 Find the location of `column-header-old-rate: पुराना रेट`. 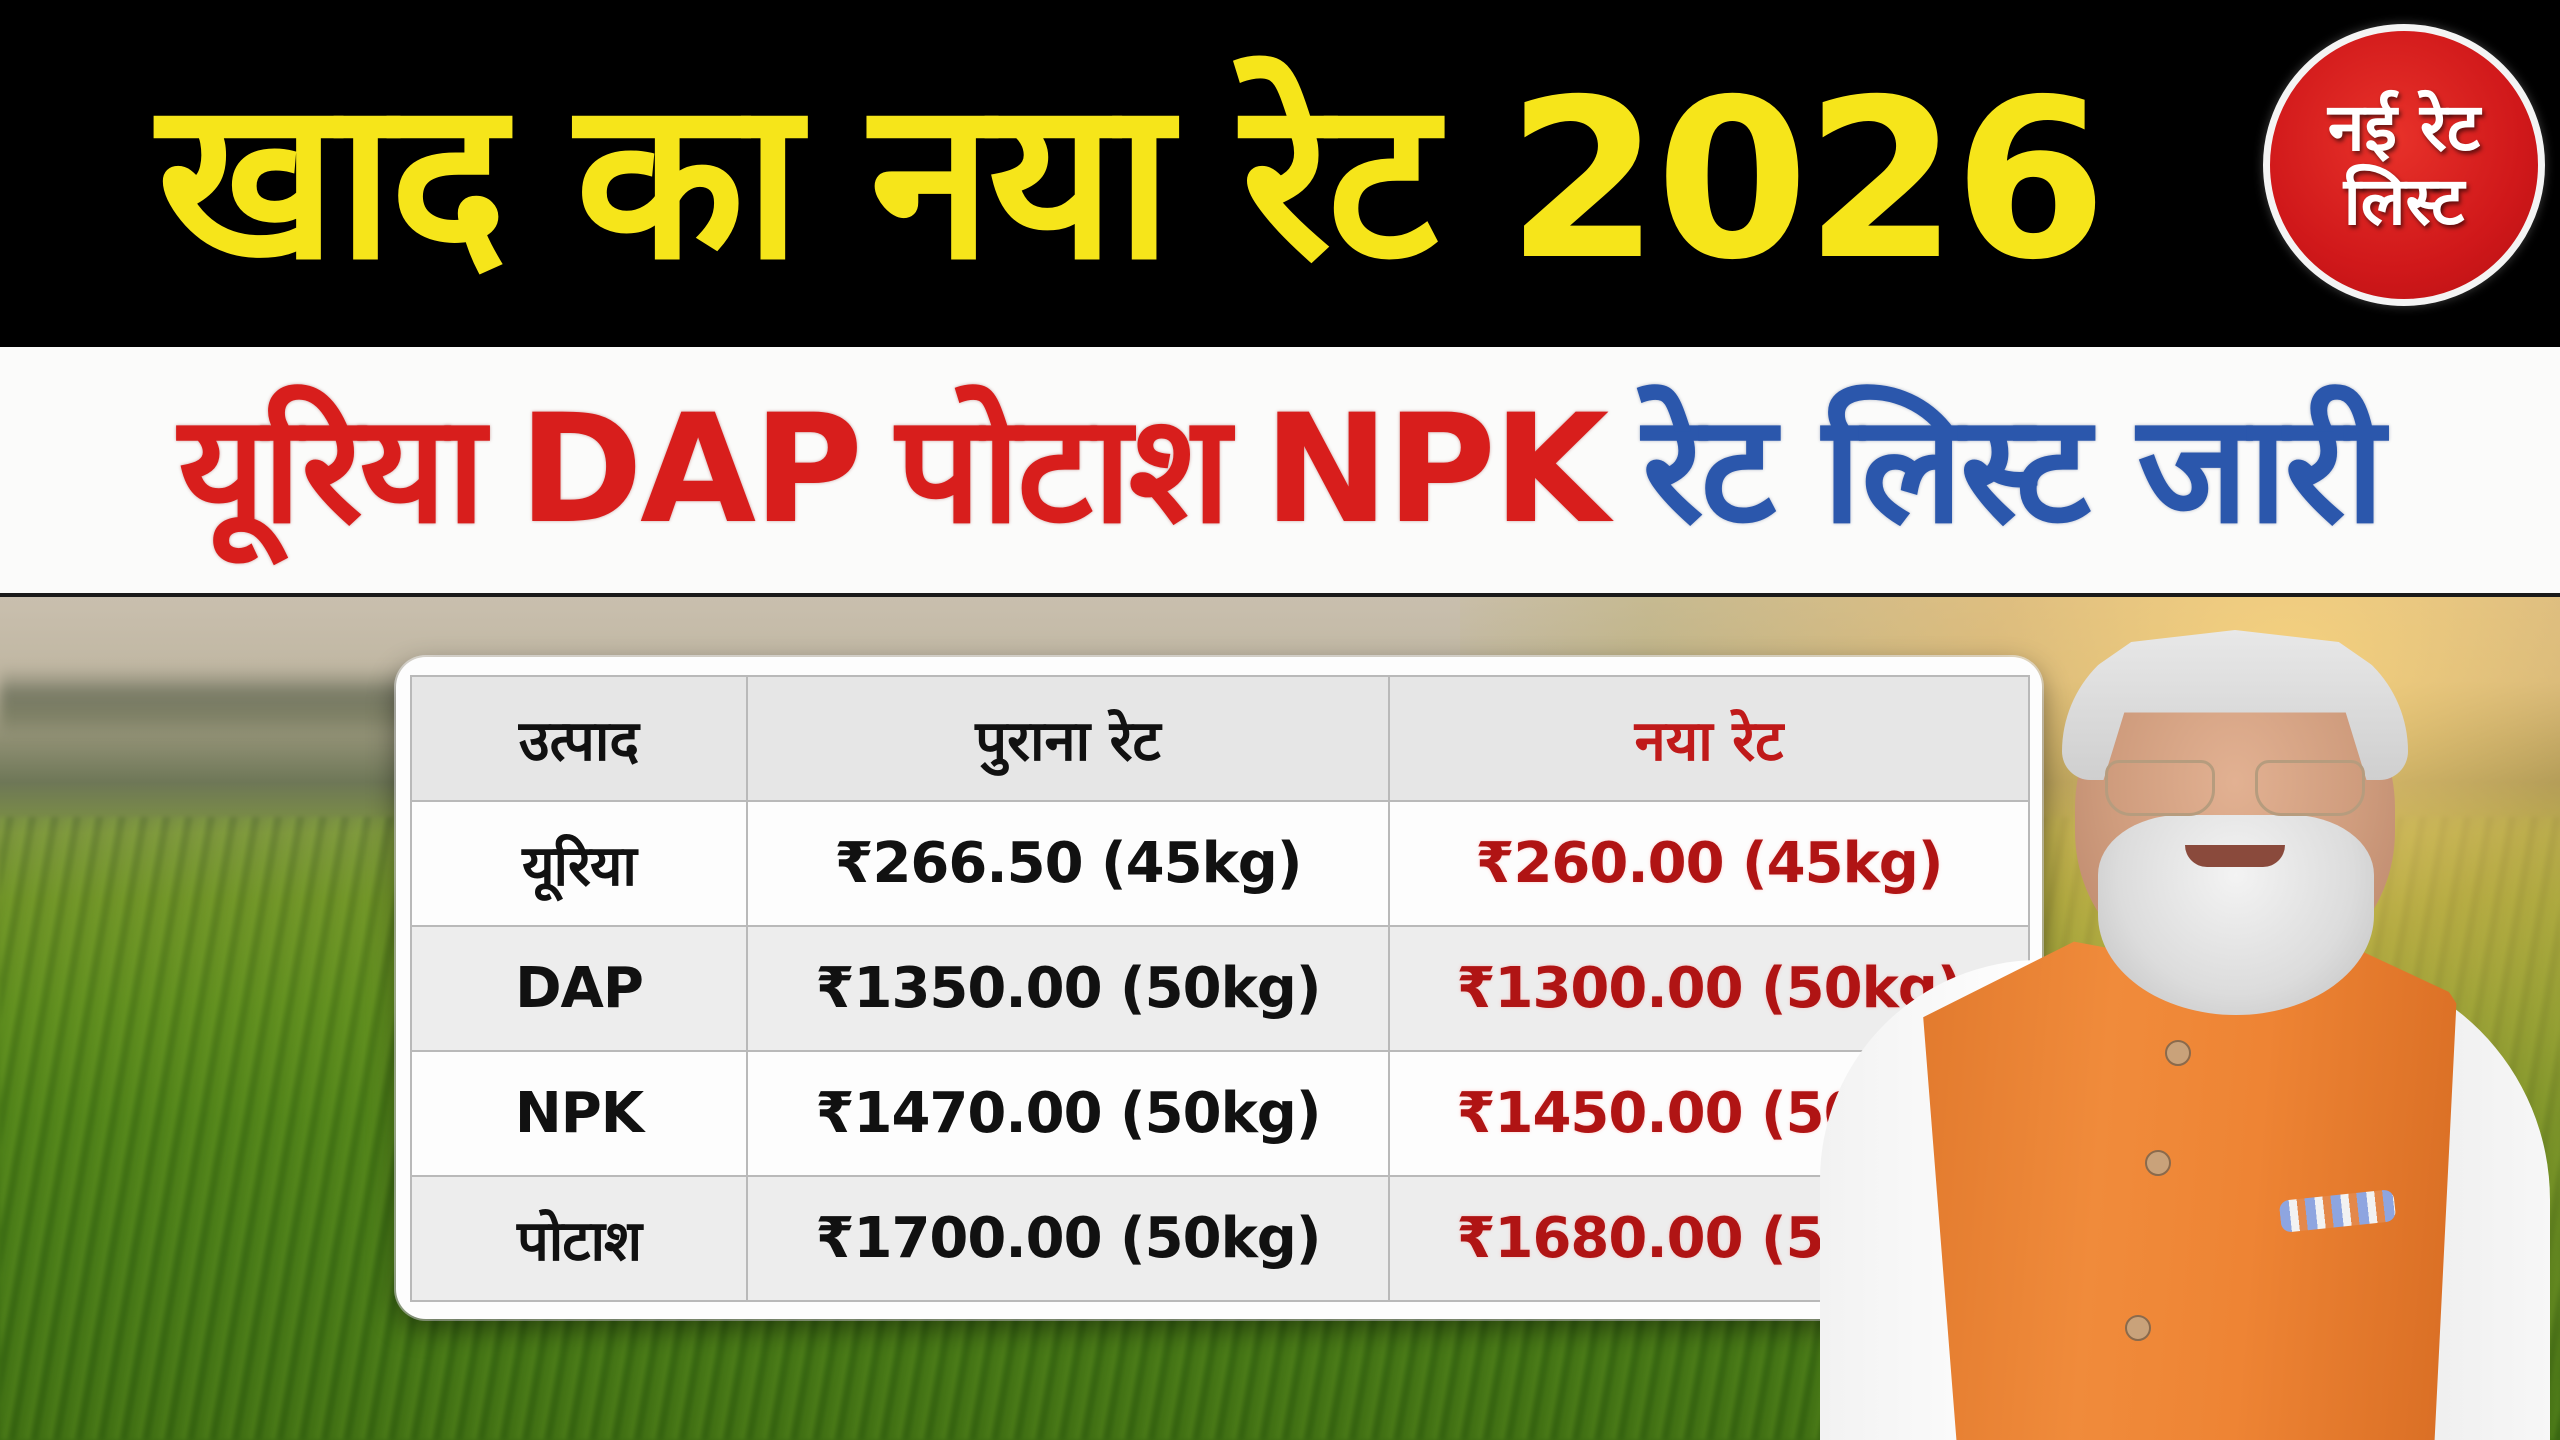

column-header-old-rate: पुराना रेट is located at coordinates (1068, 738).